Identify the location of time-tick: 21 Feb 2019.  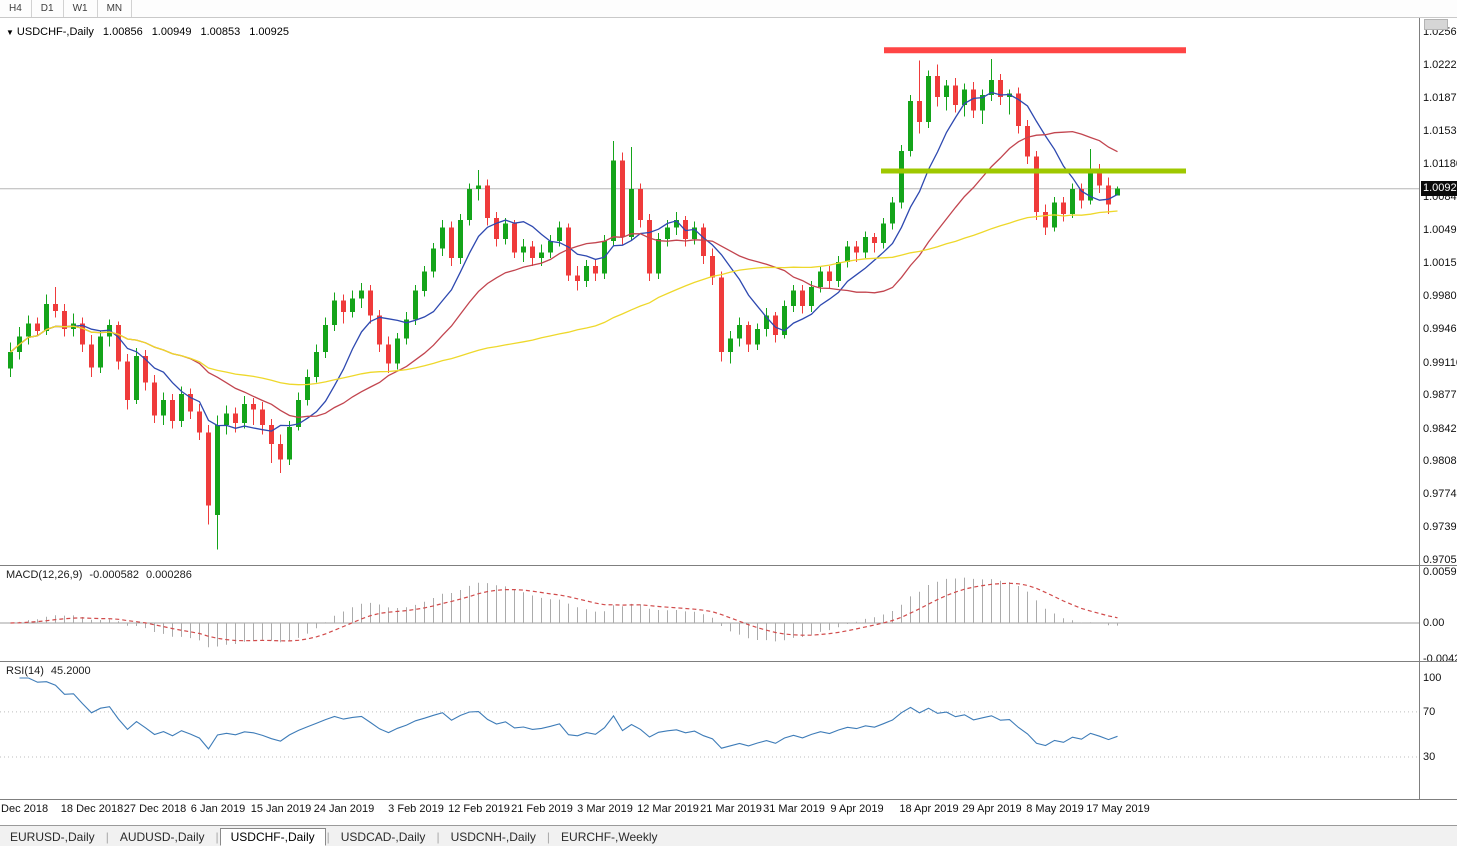
(542, 809).